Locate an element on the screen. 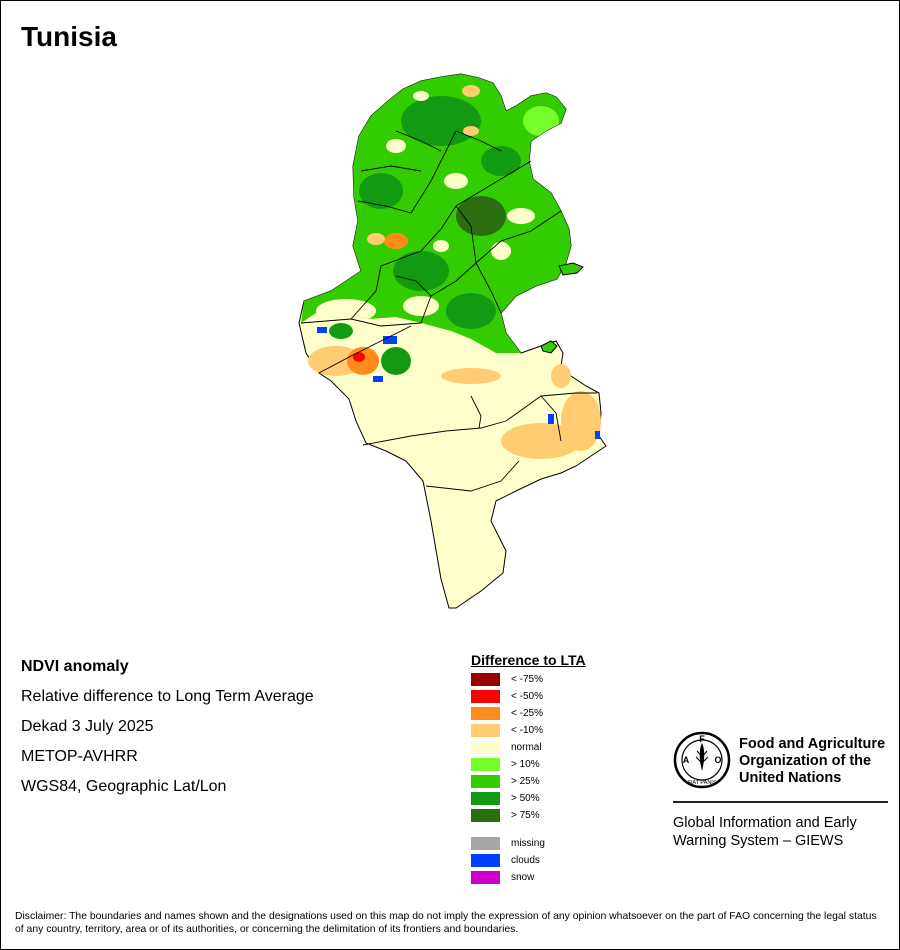 This screenshot has width=900, height=950. legend-item: > 50% is located at coordinates (505, 798).